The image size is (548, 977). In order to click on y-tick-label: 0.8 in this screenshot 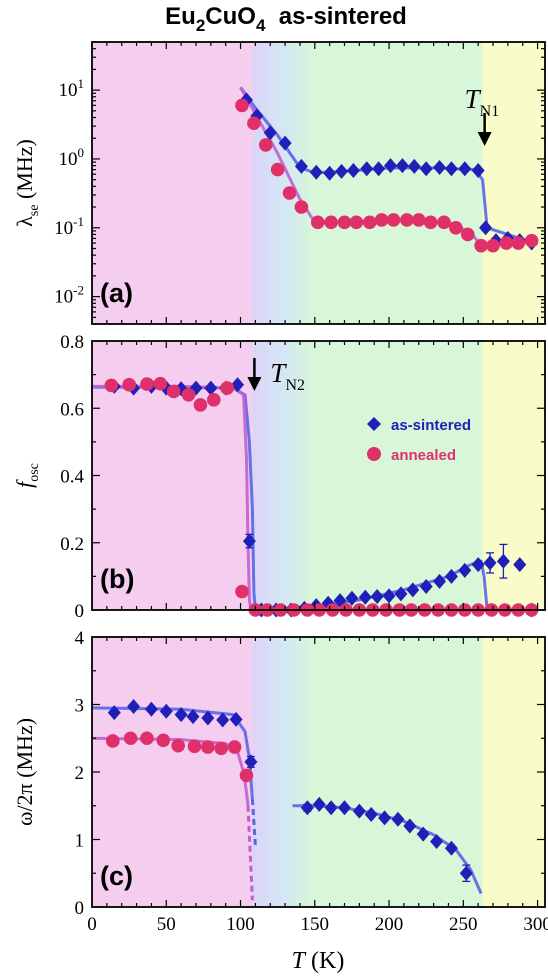, I will do `click(72, 342)`.